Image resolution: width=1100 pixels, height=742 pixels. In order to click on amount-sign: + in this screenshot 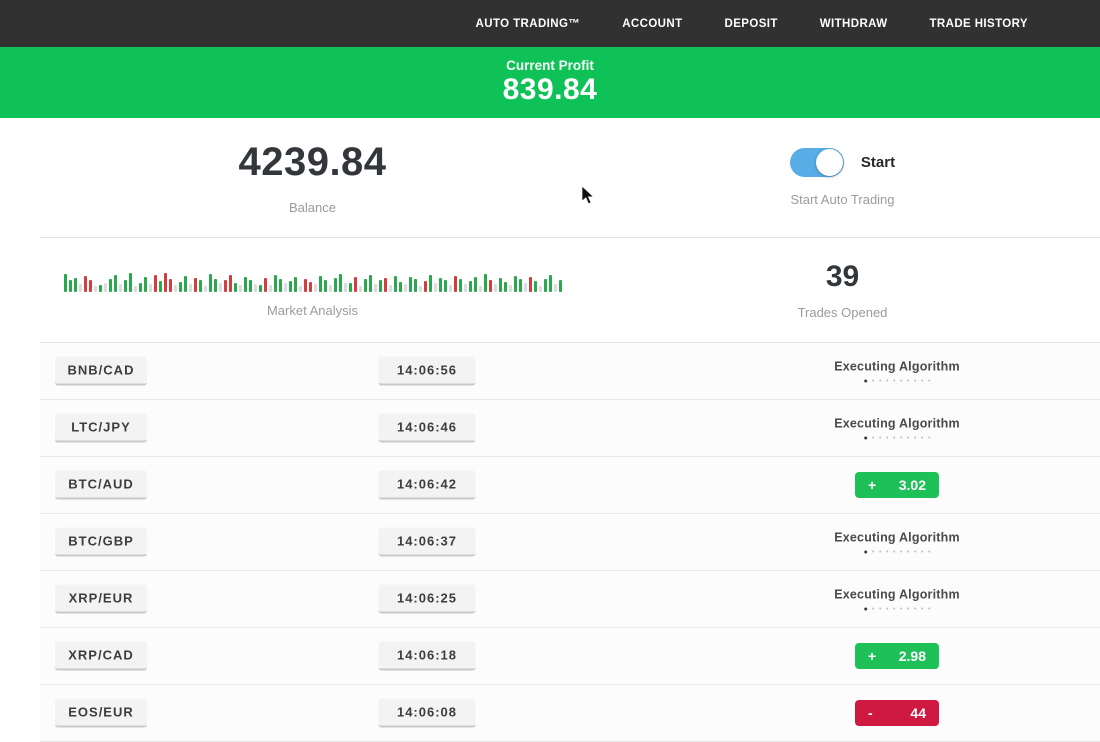, I will do `click(872, 656)`.